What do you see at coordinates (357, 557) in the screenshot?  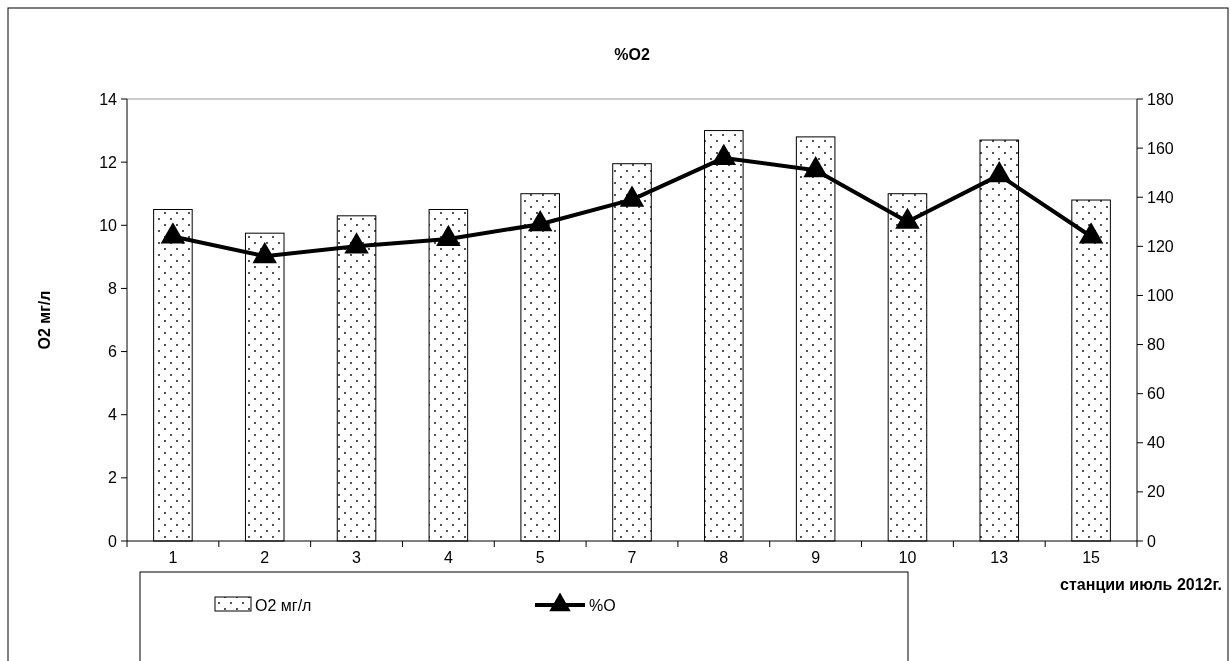 I see `x-tick-label: 3` at bounding box center [357, 557].